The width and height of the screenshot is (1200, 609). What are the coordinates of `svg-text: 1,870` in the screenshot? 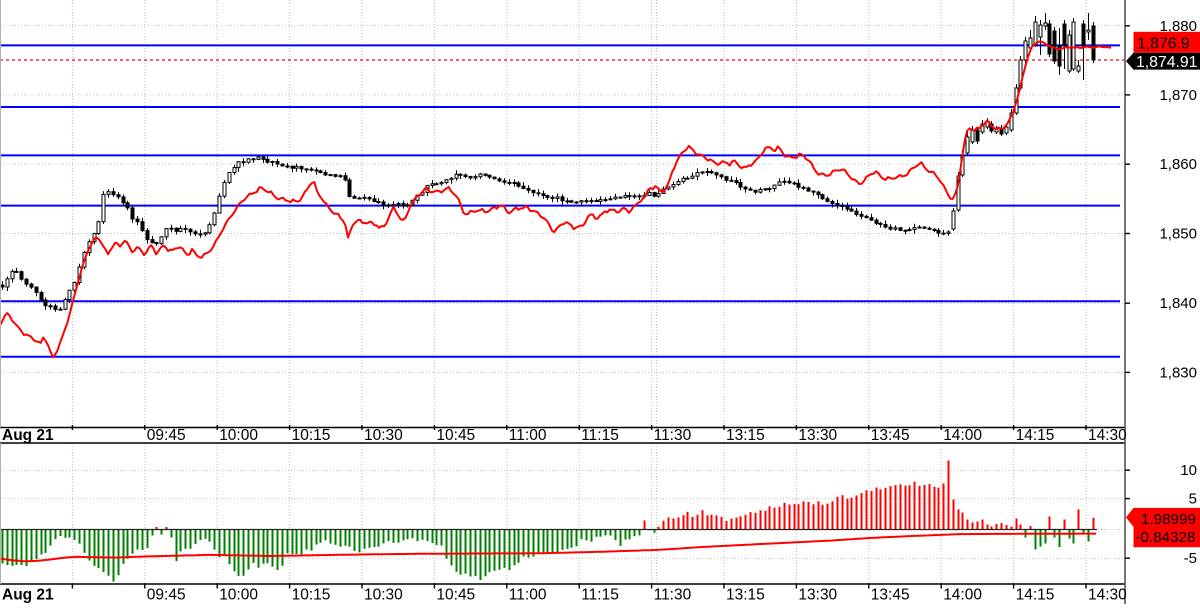 It's located at (1178, 95).